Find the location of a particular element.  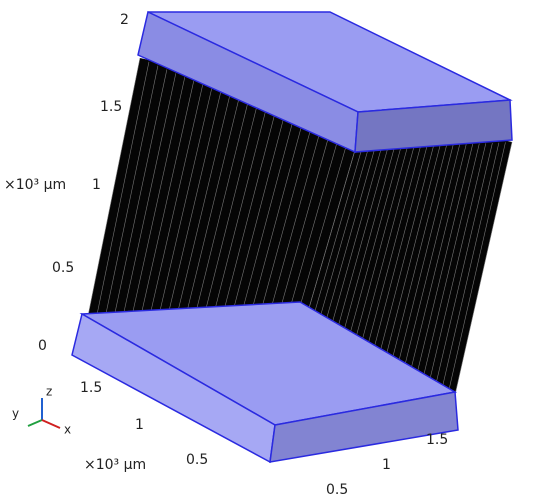

x-tick-label: 1 is located at coordinates (386, 465).